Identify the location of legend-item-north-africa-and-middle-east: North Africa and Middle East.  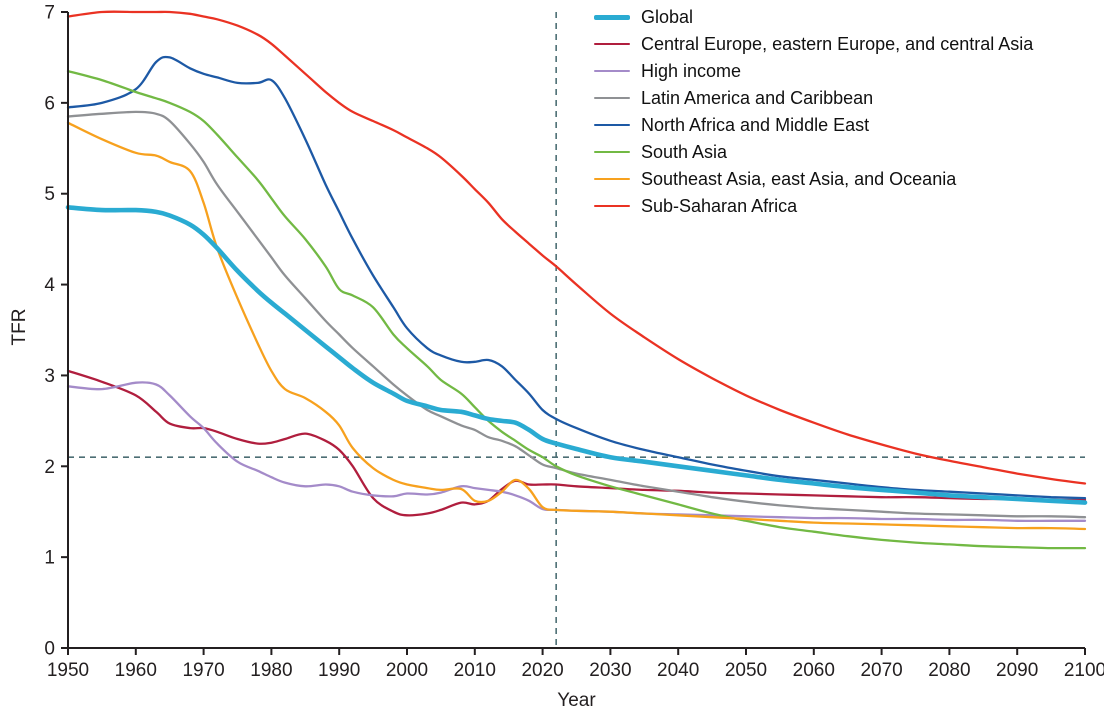
(813, 125).